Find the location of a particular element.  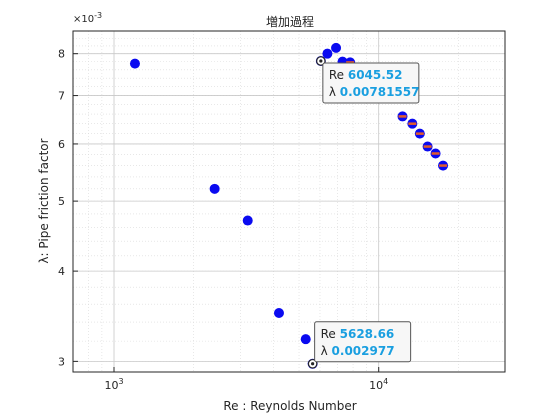

datatip-line-re: Re 6045.52 is located at coordinates (366, 75).